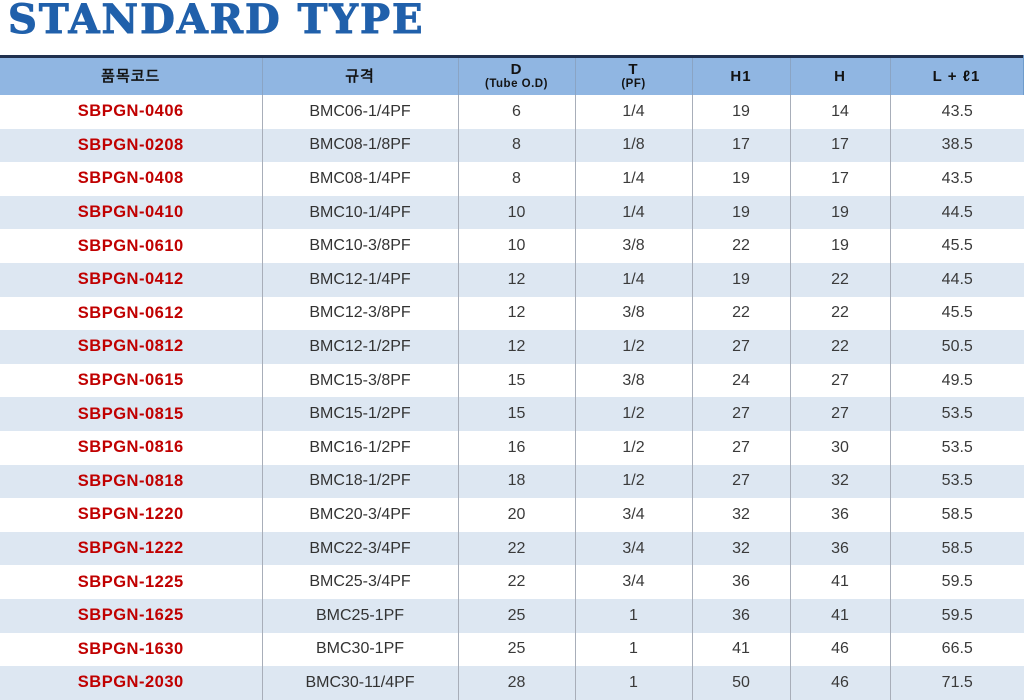 The width and height of the screenshot is (1024, 700). Describe the element at coordinates (741, 615) in the screenshot. I see `h1-cell: 36` at that location.